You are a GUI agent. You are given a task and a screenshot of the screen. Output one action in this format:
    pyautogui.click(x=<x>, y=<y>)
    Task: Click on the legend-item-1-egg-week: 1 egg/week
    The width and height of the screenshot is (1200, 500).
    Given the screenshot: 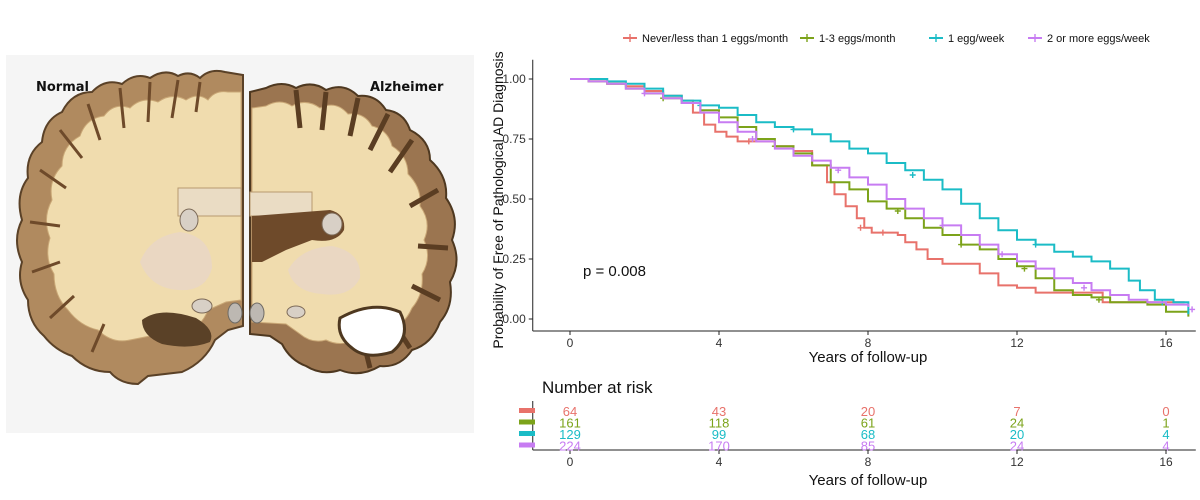 What is the action you would take?
    pyautogui.click(x=967, y=39)
    